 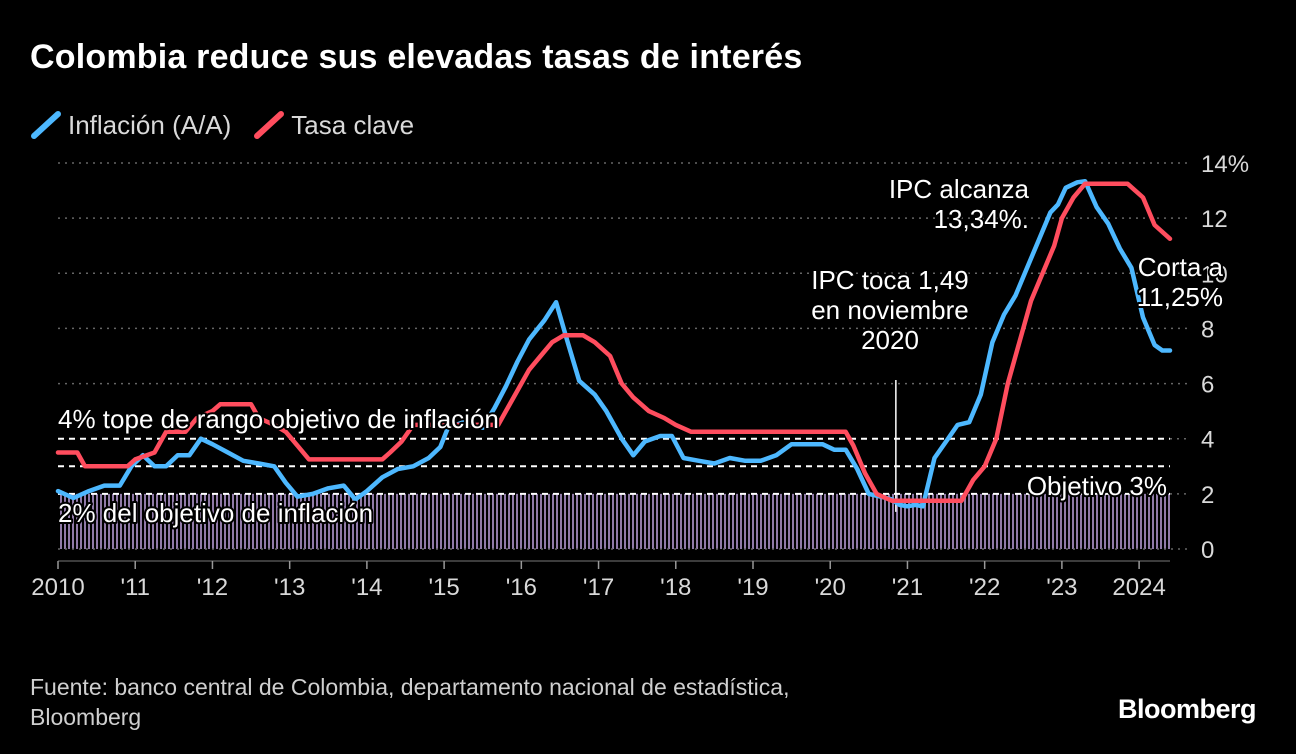 I want to click on legend-label-rate: Tasa clave, so click(x=353, y=124).